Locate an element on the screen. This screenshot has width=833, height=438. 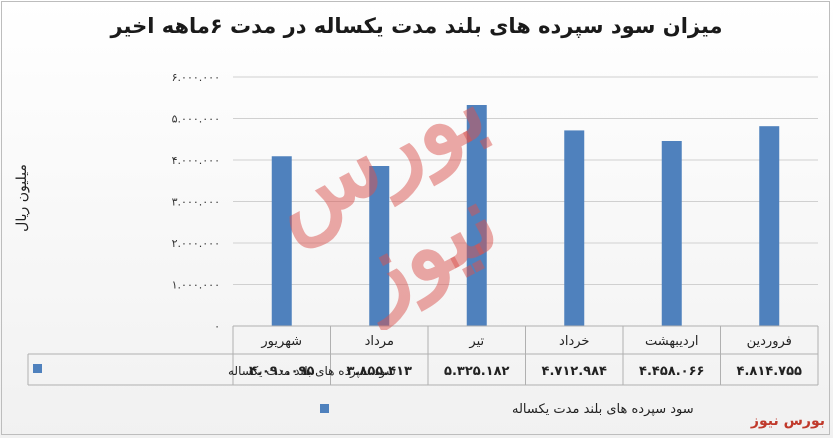
table-series-name: سود سپرده های بلند مدت یکساله is located at coordinates (312, 371).